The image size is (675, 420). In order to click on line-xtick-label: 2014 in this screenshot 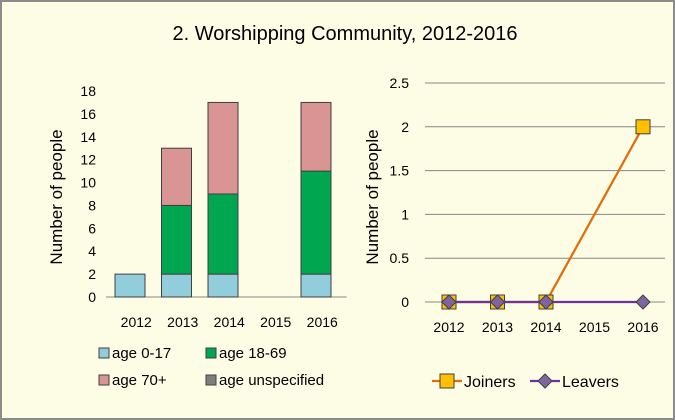, I will do `click(545, 327)`.